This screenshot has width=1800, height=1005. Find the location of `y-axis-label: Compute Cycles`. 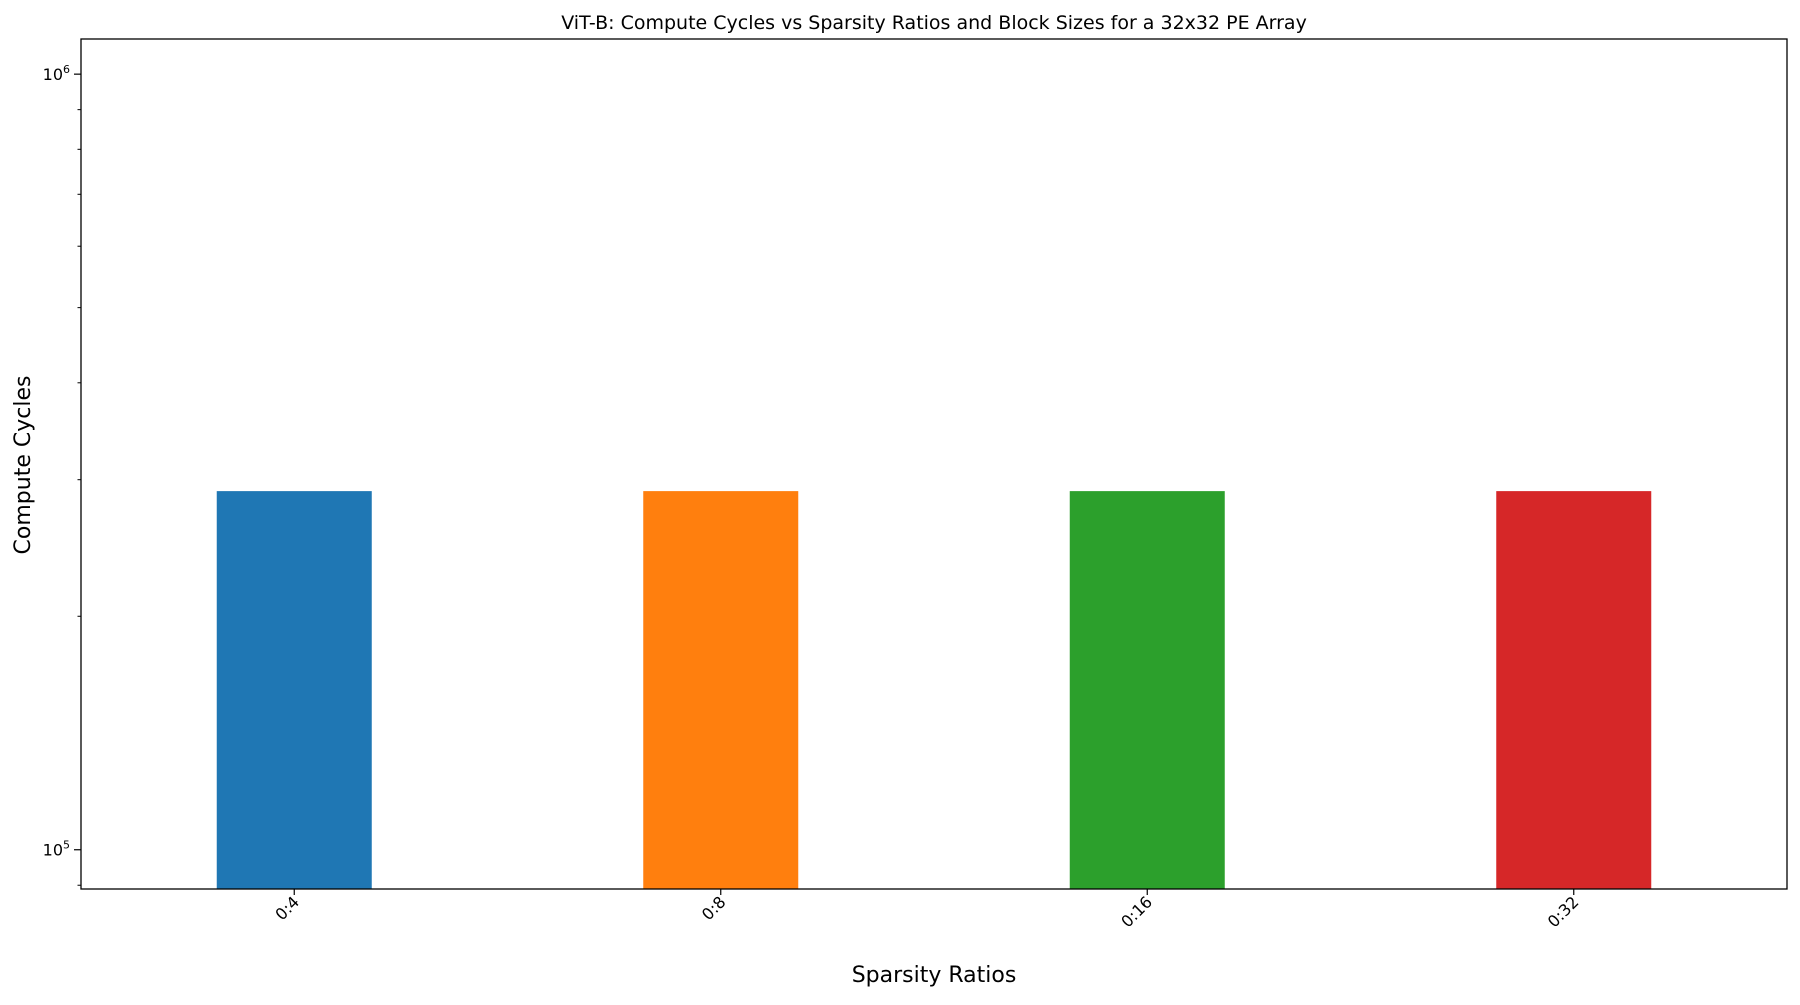

y-axis-label: Compute Cycles is located at coordinates (23, 465).